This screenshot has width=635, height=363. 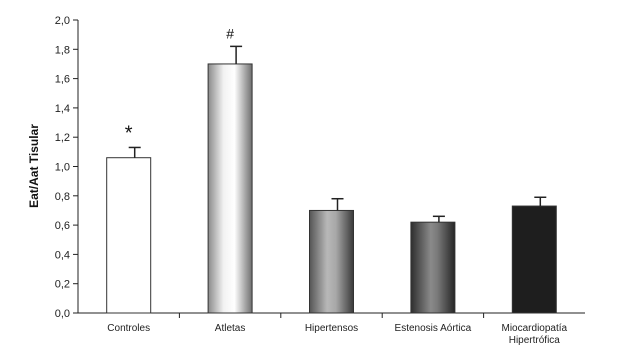 What do you see at coordinates (230, 33) in the screenshot?
I see `significance-marker: #` at bounding box center [230, 33].